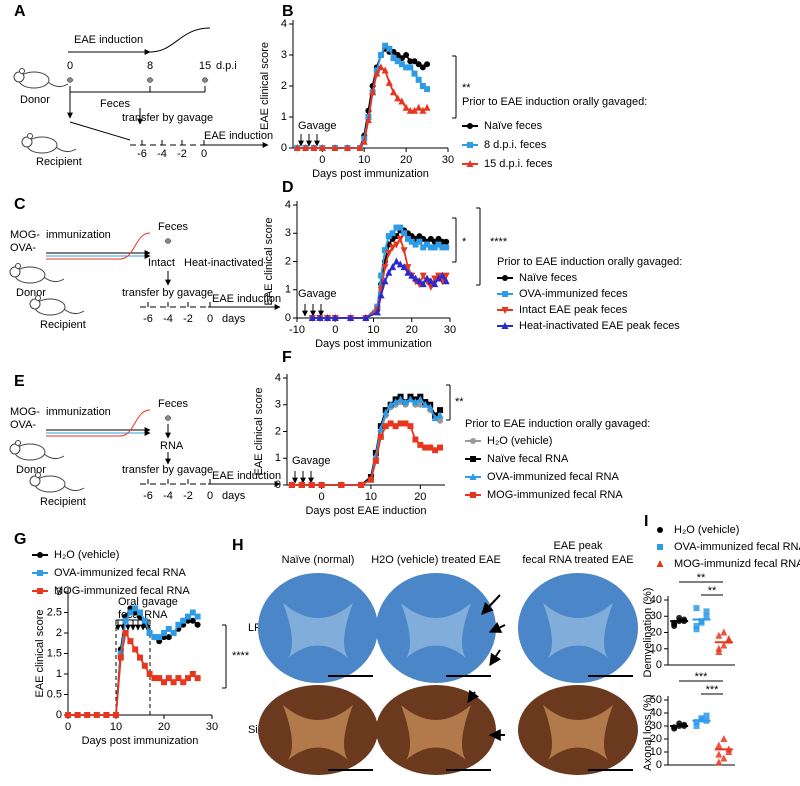 The width and height of the screenshot is (800, 786). Describe the element at coordinates (284, 117) in the screenshot. I see `y-tick-label: 1` at that location.